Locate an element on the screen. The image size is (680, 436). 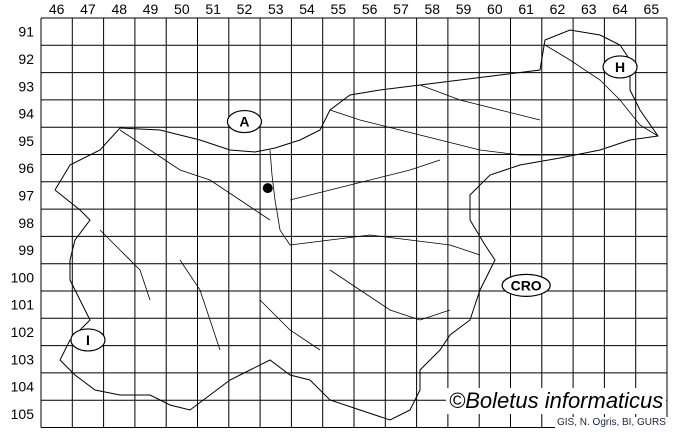
copyright-text: ©Boletus informaticus is located at coordinates (556, 401).